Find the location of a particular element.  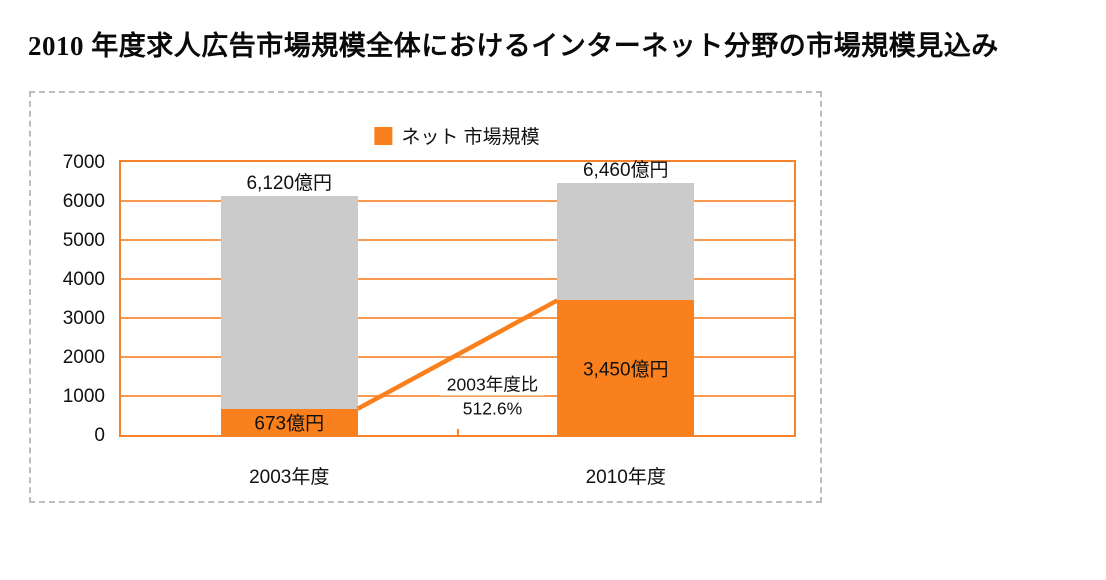

bar-total-segment-2010年度 is located at coordinates (626, 242).